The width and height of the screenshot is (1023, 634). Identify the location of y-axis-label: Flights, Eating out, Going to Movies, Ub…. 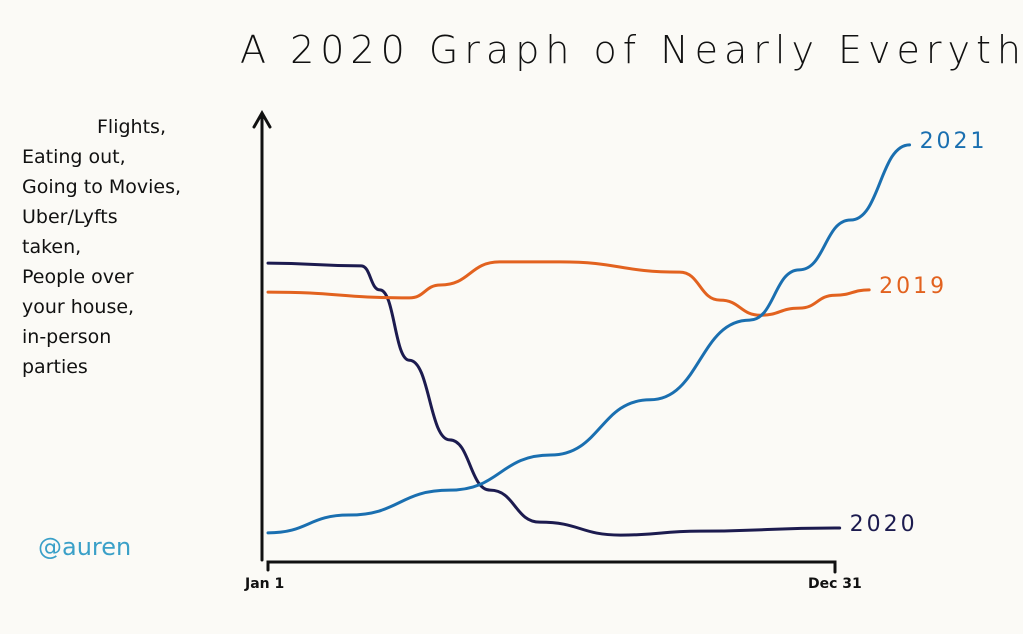
(129, 247).